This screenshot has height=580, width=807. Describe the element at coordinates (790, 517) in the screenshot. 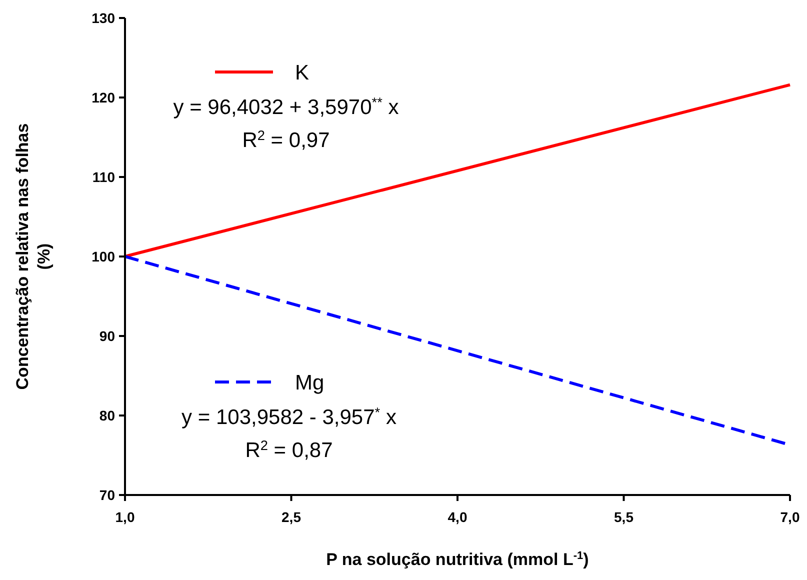

I see `x-tick-label: 7,0` at that location.